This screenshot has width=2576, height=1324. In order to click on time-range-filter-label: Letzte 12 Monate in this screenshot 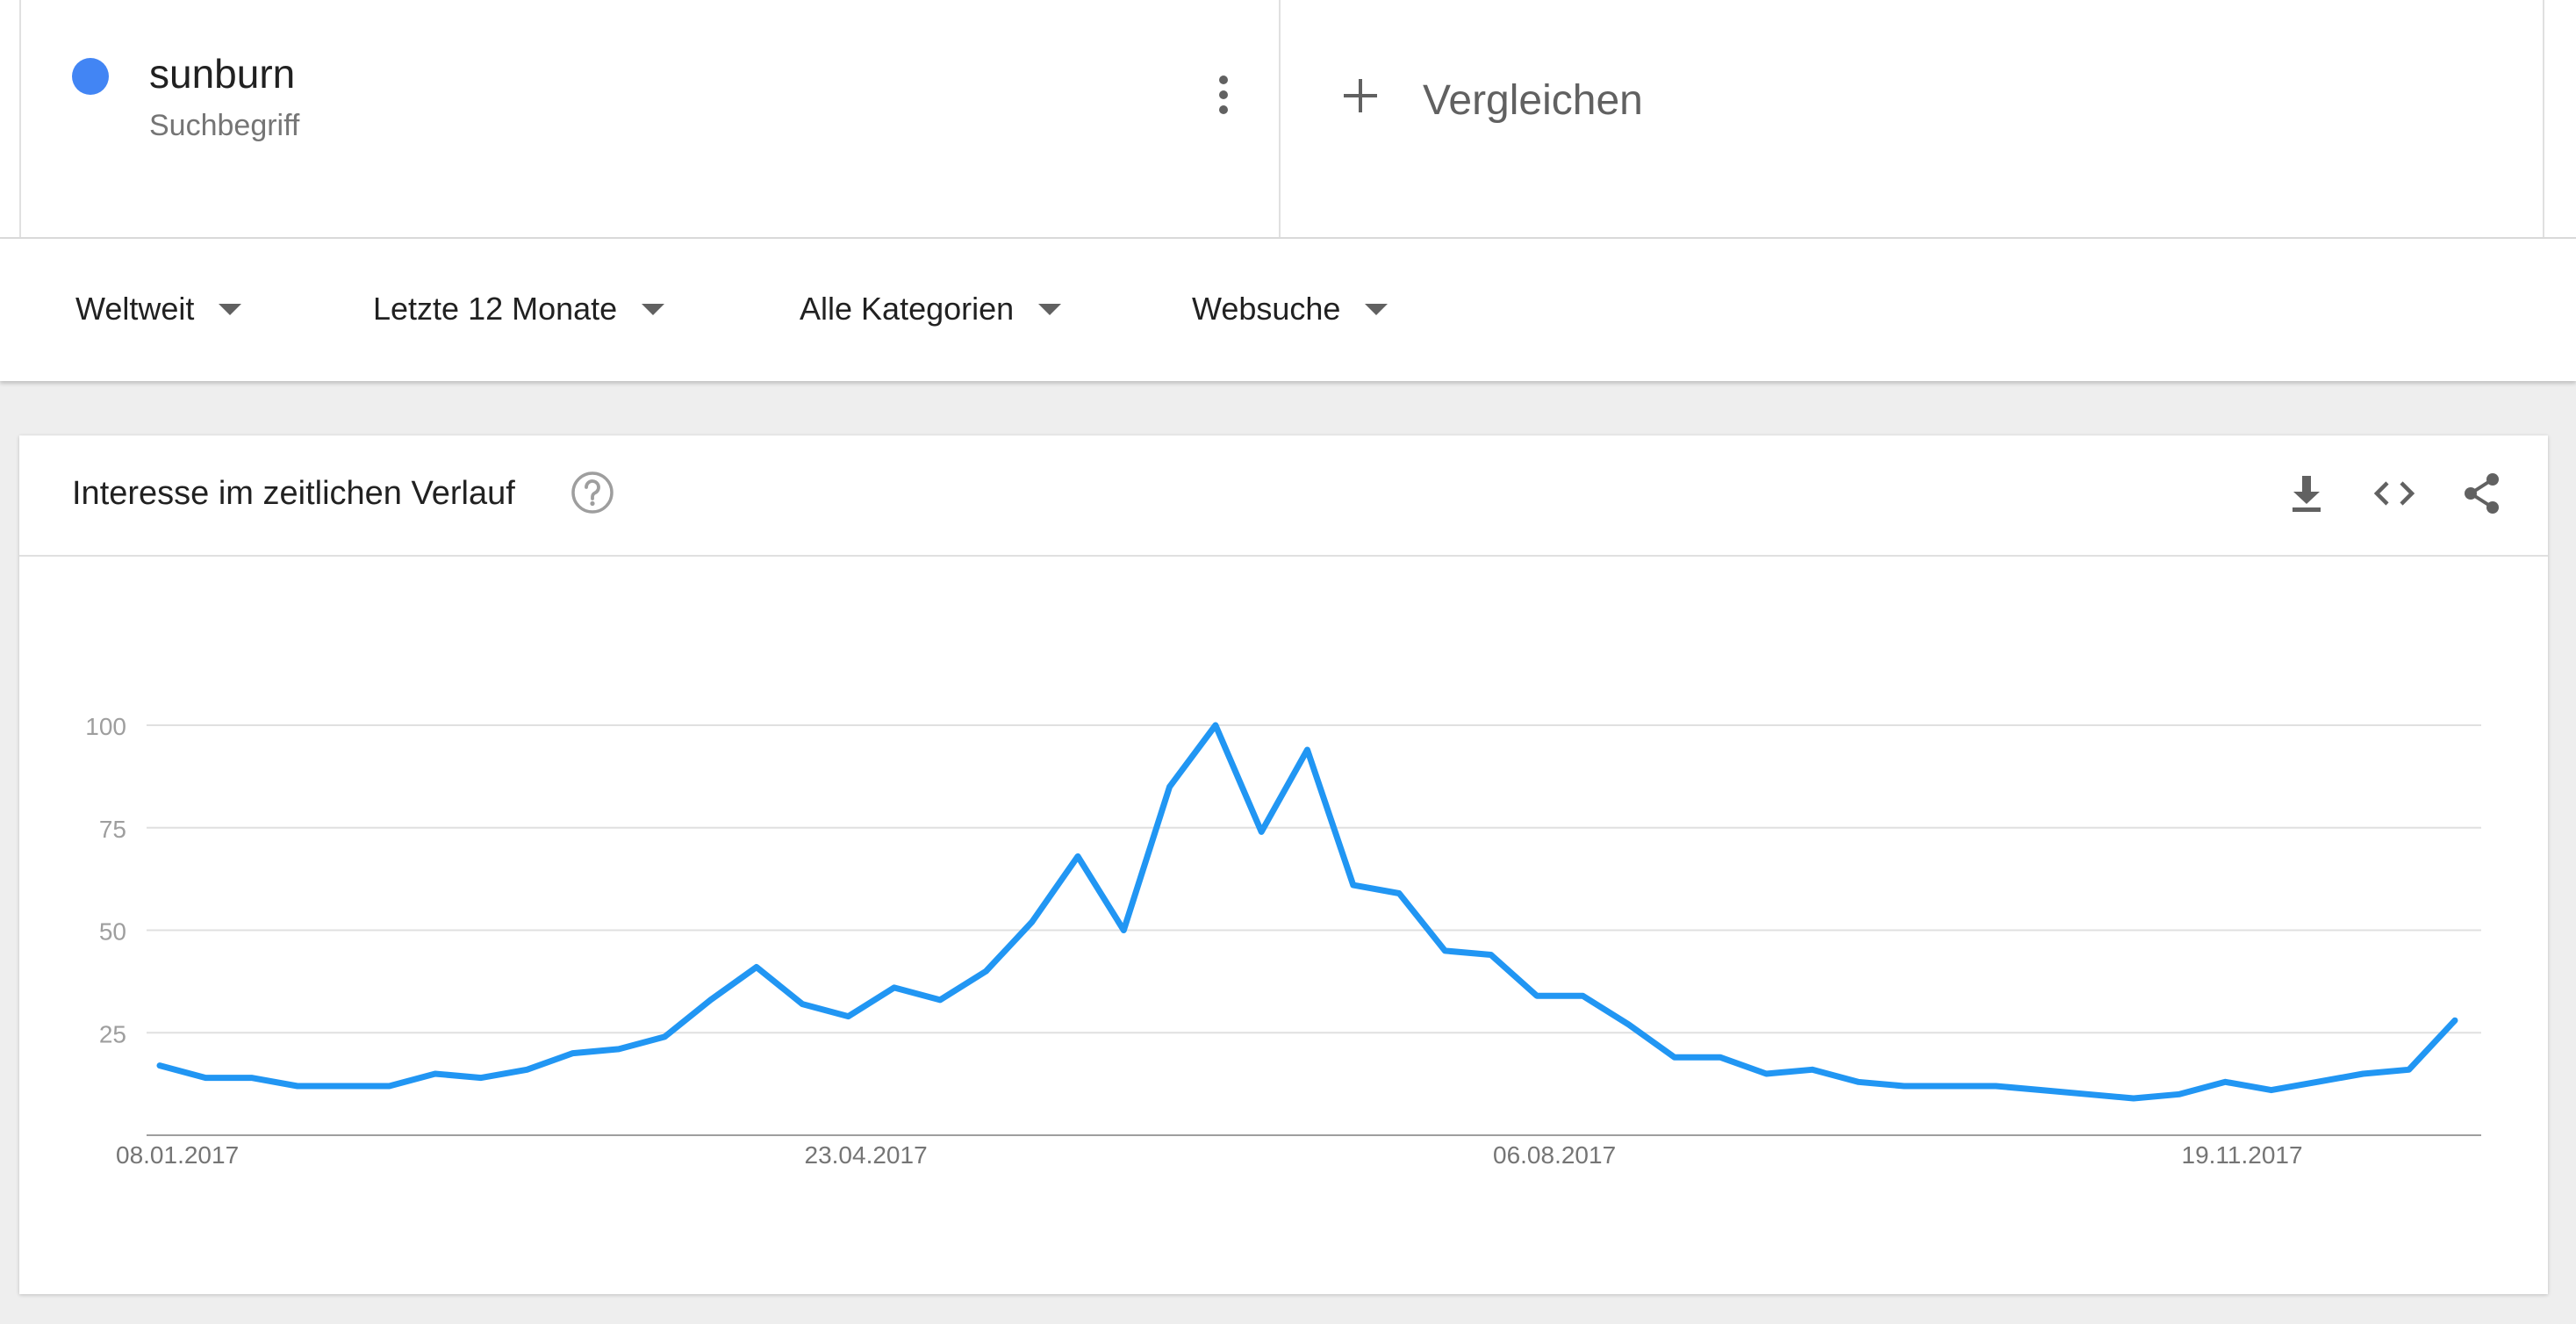, I will do `click(495, 309)`.